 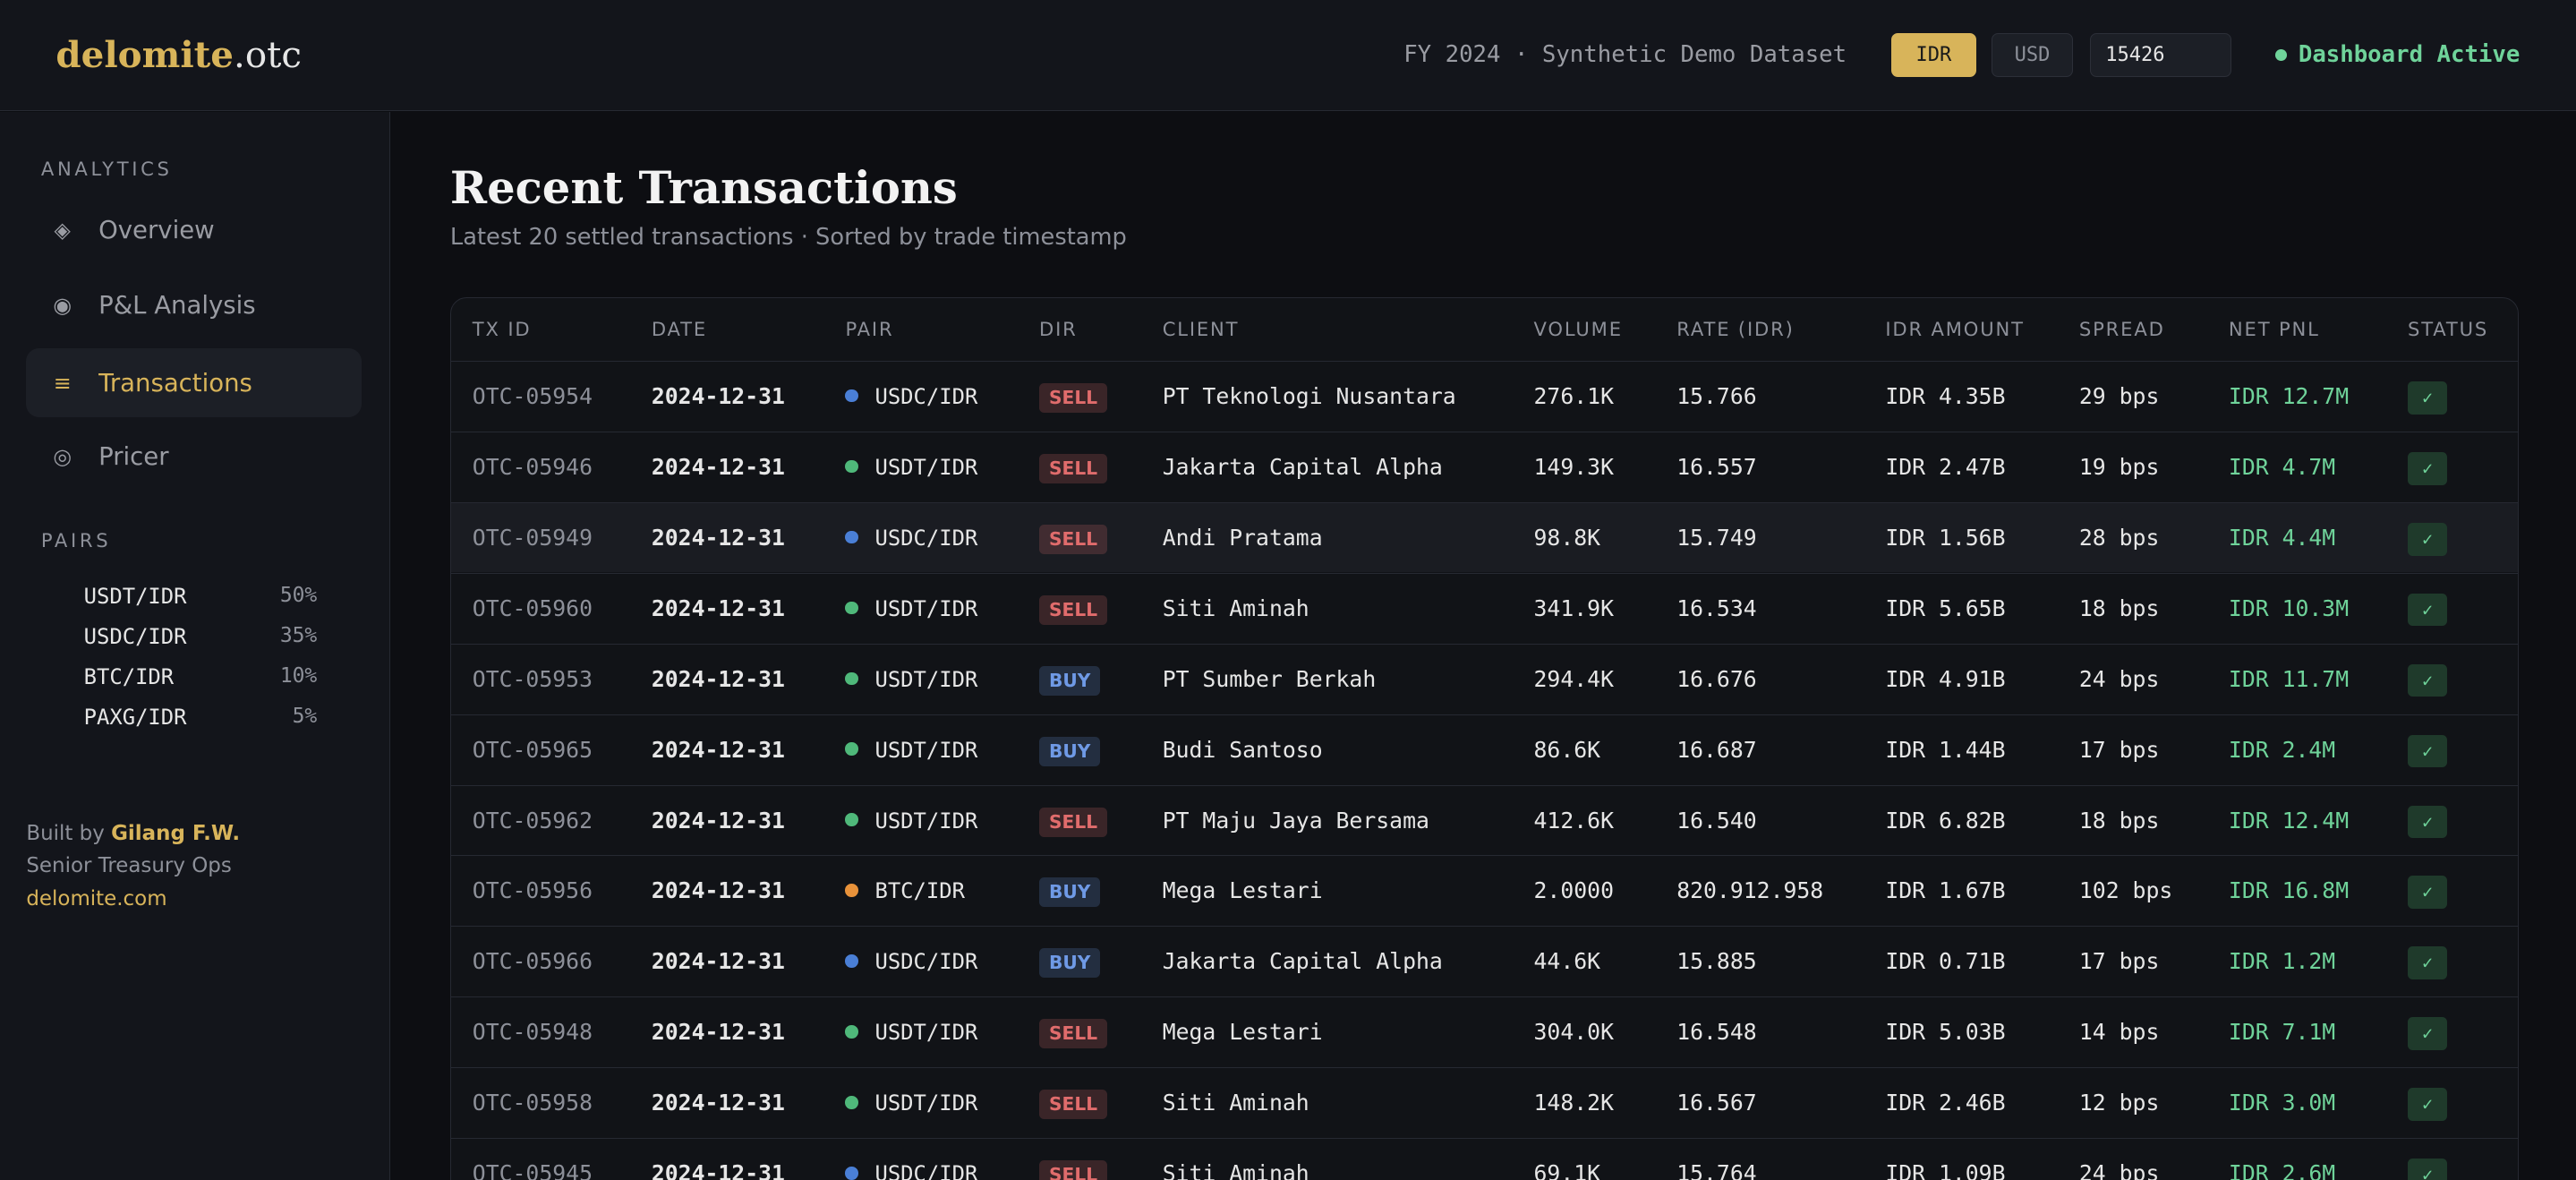 What do you see at coordinates (533, 679) in the screenshot?
I see `cell: OTC-05953` at bounding box center [533, 679].